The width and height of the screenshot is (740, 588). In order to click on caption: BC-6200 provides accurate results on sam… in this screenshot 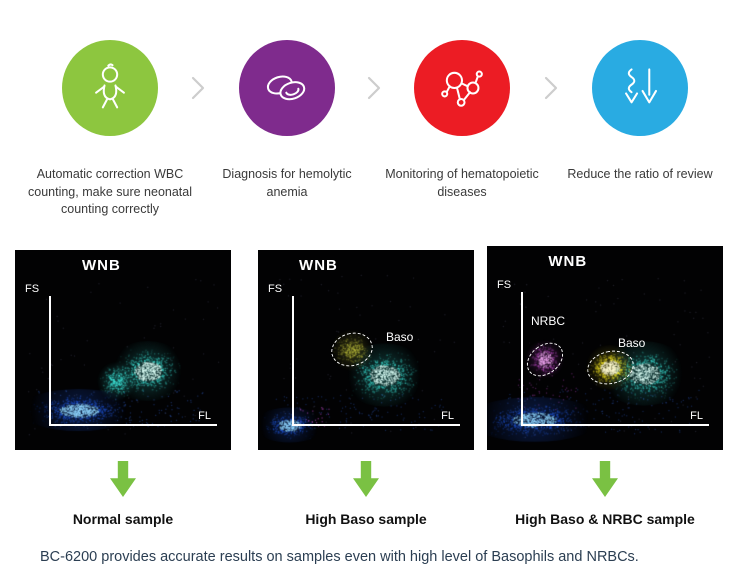, I will do `click(339, 557)`.